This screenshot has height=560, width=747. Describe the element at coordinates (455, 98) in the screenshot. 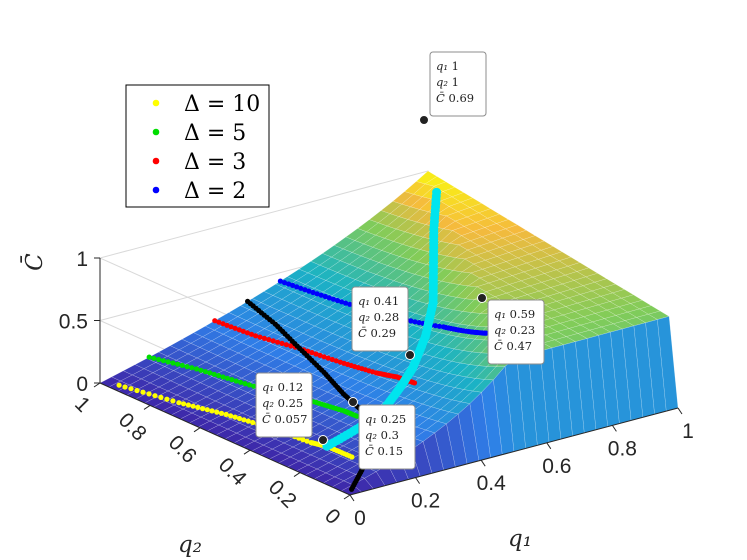

I see `datatip-line: C̄ 0.69` at that location.